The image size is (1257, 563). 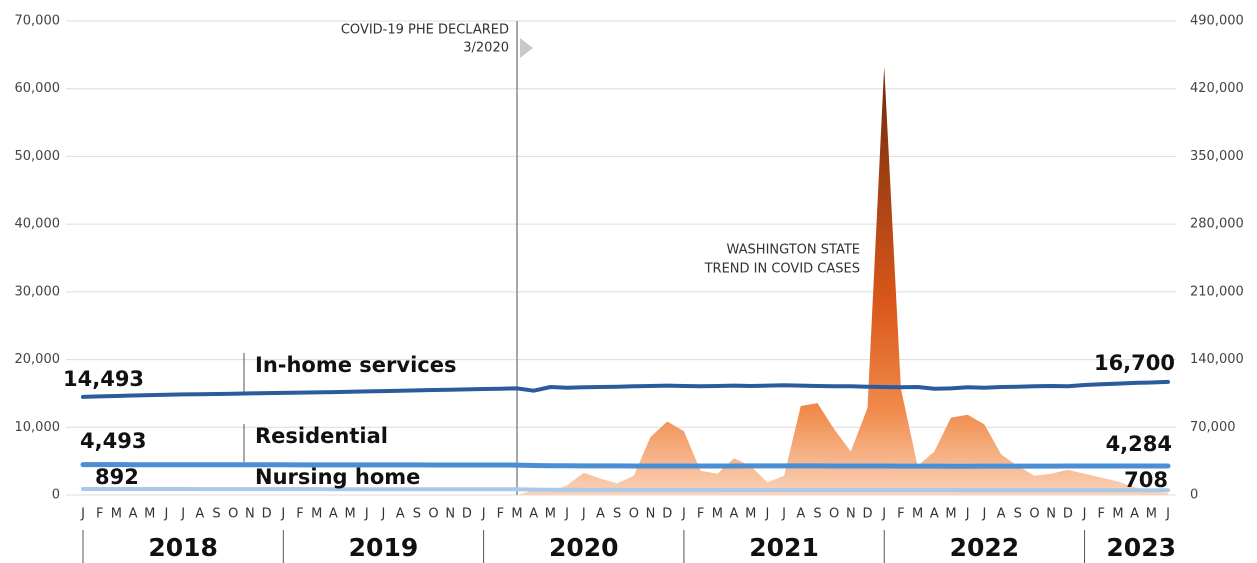 I want to click on y2-tick-label: 0, so click(x=1194, y=495).